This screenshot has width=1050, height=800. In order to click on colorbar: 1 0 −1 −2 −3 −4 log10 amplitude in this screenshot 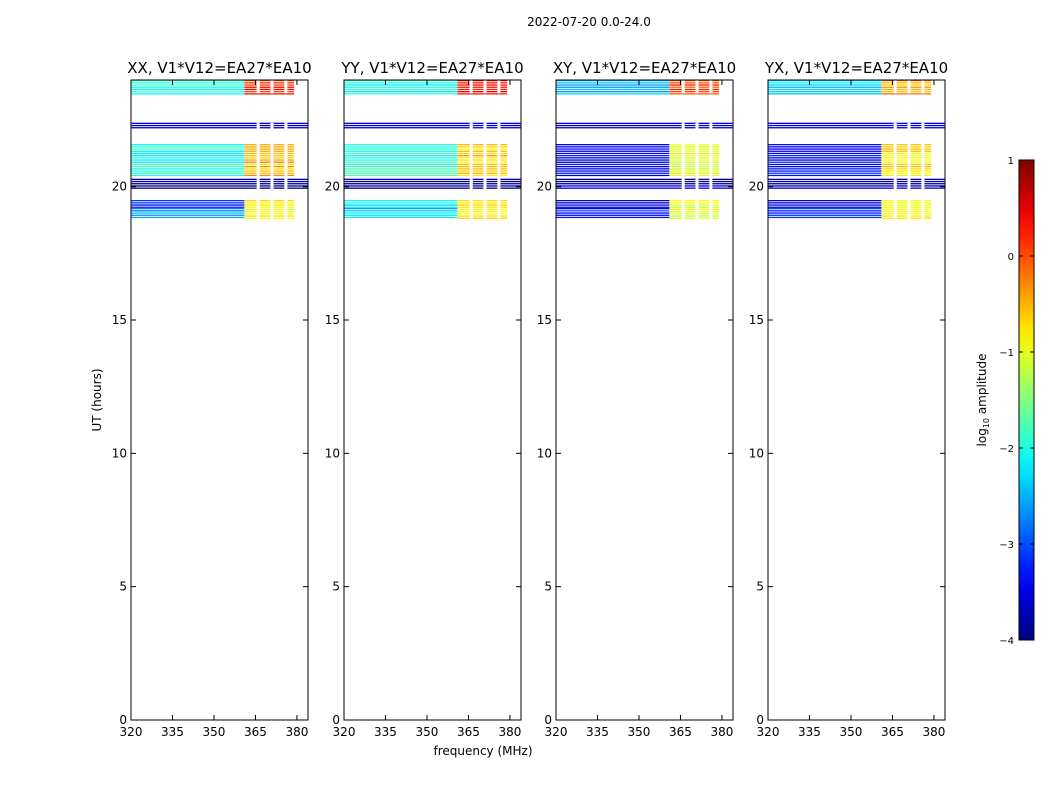, I will do `click(1005, 401)`.